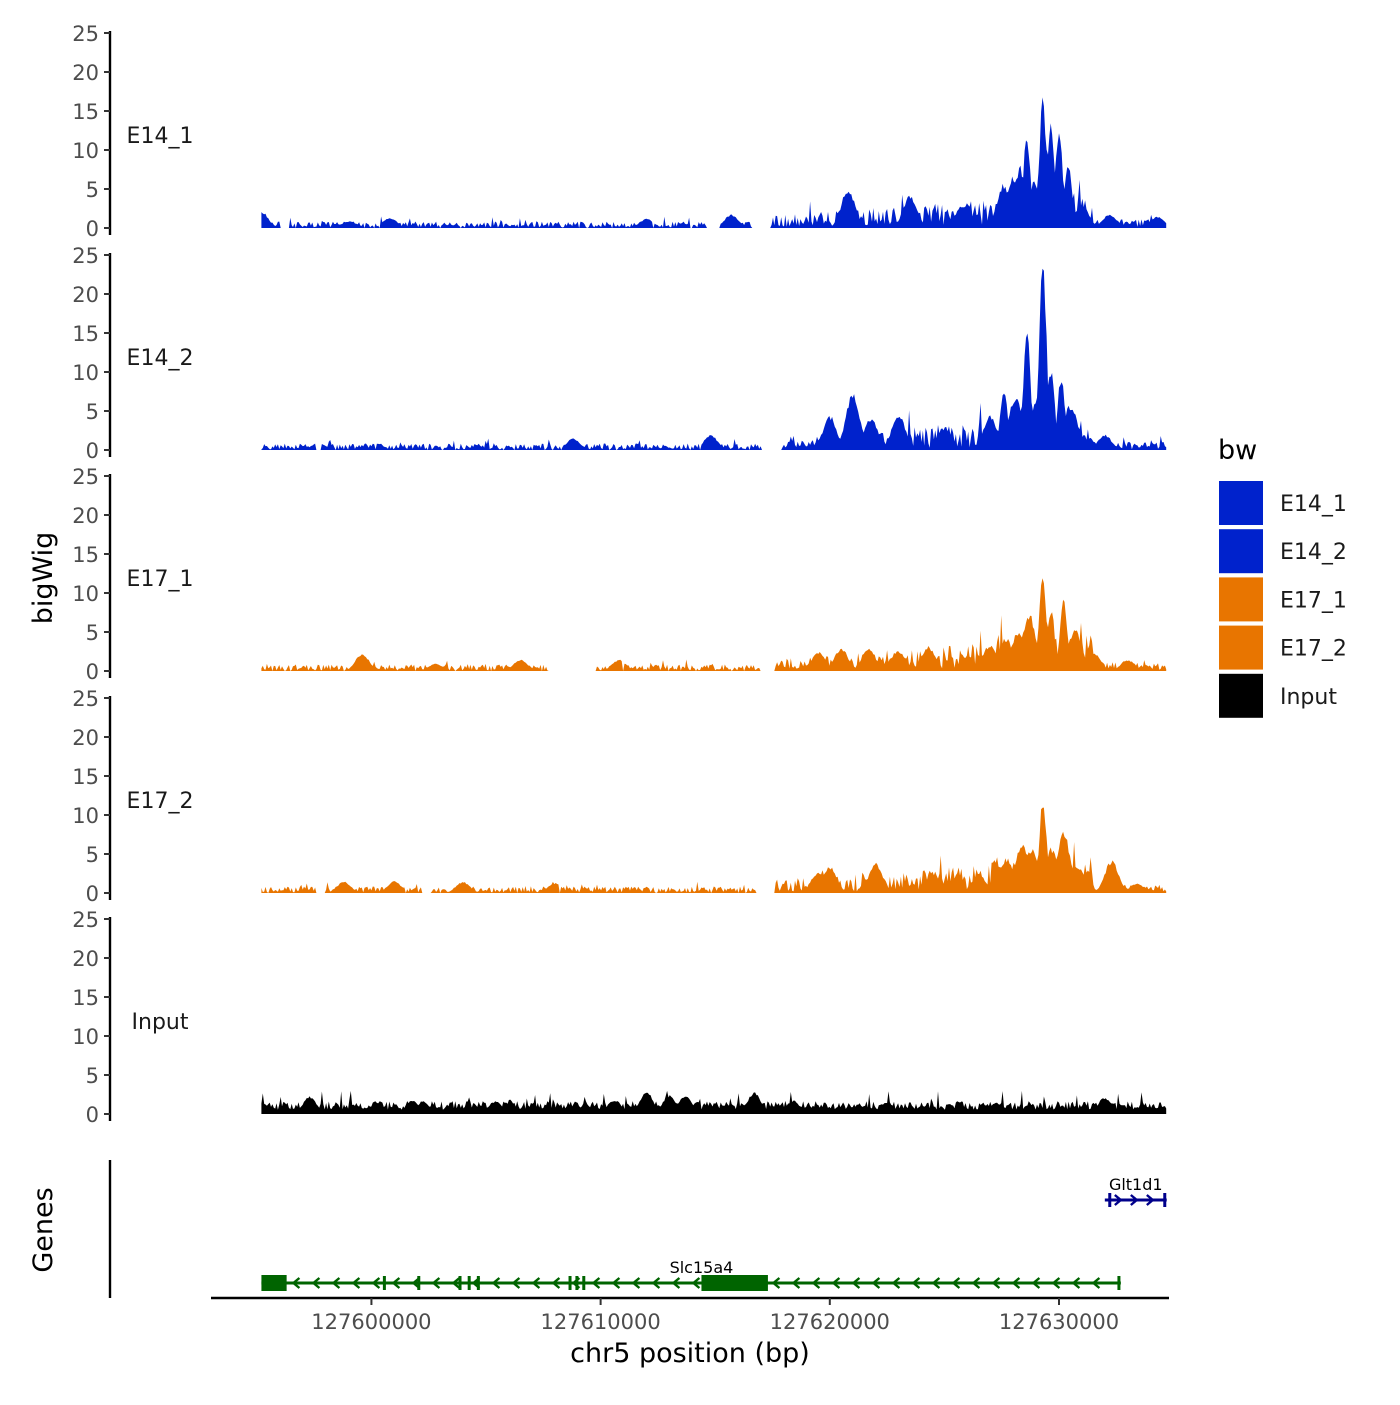 The width and height of the screenshot is (1400, 1405). I want to click on legend-label: E14_2, so click(1313, 552).